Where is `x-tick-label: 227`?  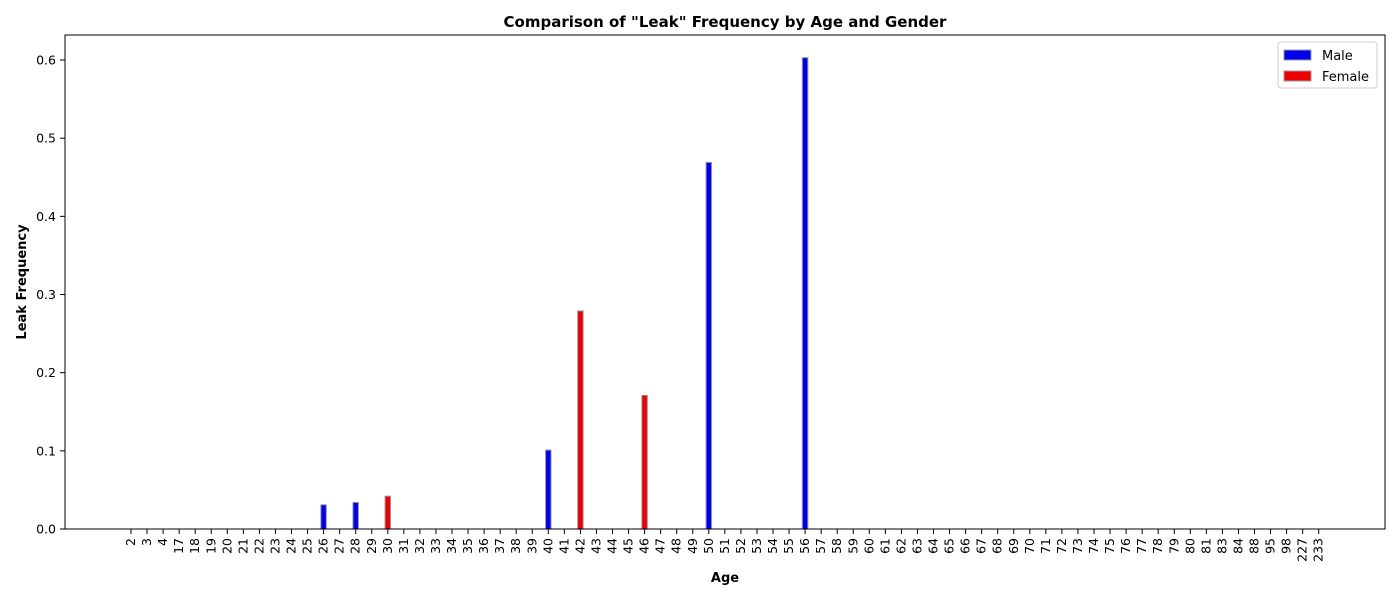 x-tick-label: 227 is located at coordinates (1302, 550).